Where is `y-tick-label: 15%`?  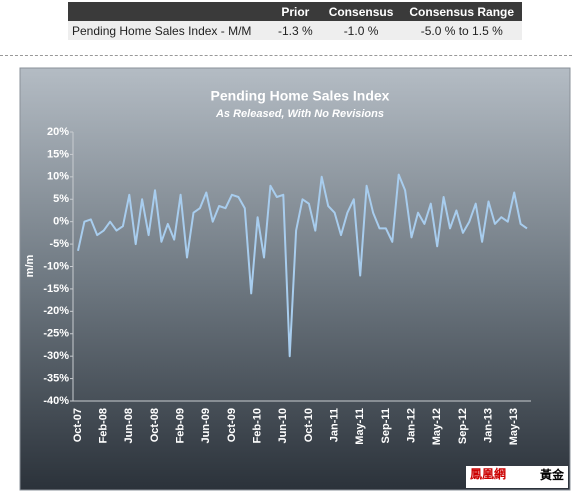 y-tick-label: 15% is located at coordinates (58, 154).